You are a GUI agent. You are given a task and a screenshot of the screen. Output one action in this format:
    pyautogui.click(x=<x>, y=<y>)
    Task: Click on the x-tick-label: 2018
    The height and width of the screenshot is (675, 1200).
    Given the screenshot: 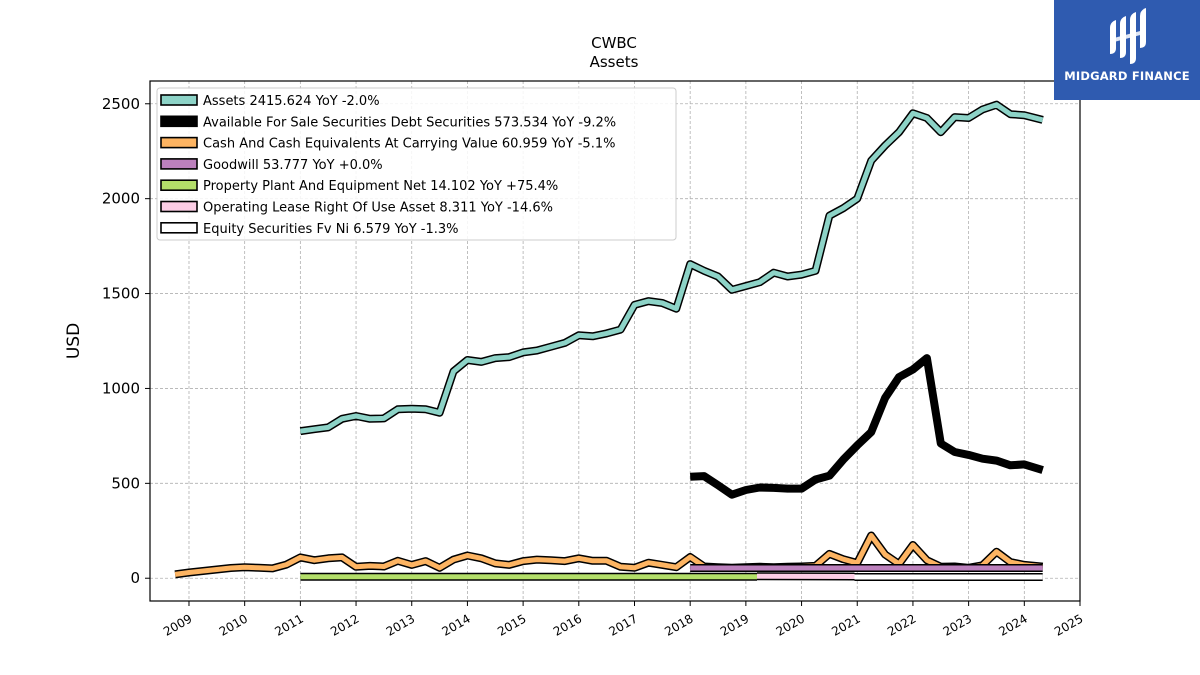 What is the action you would take?
    pyautogui.click(x=678, y=624)
    